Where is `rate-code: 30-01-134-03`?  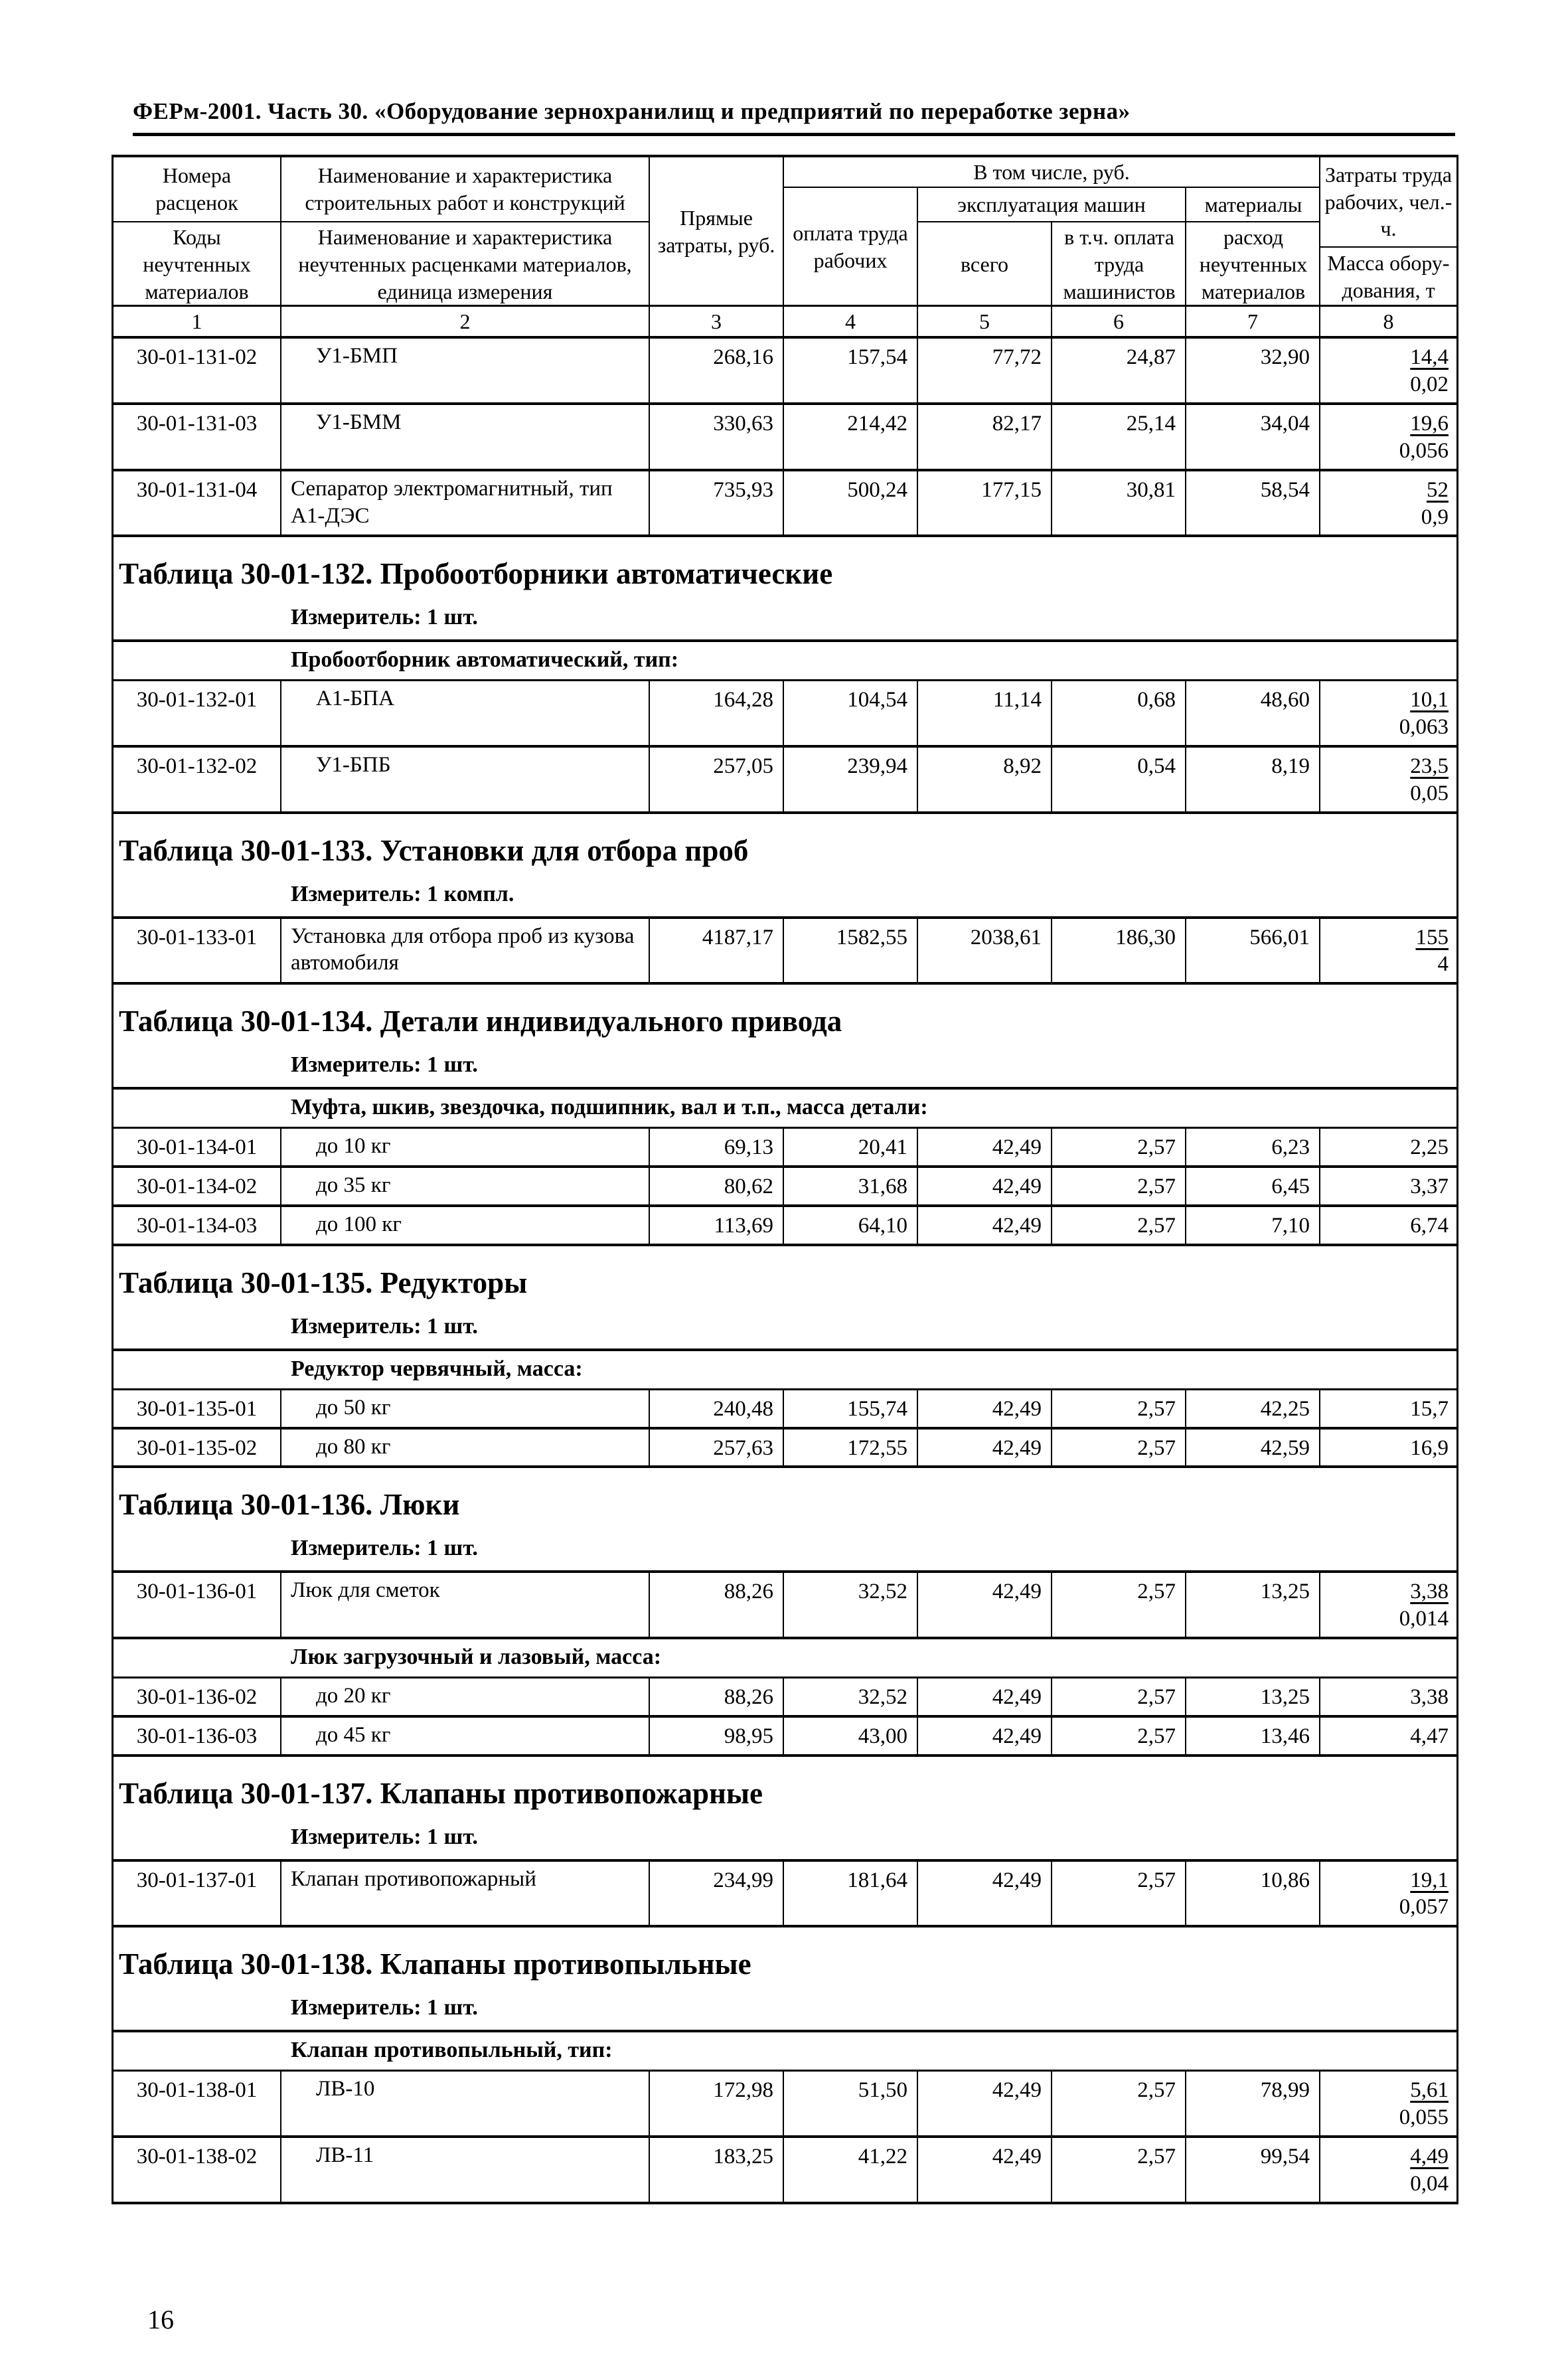
rate-code: 30-01-134-03 is located at coordinates (198, 1225).